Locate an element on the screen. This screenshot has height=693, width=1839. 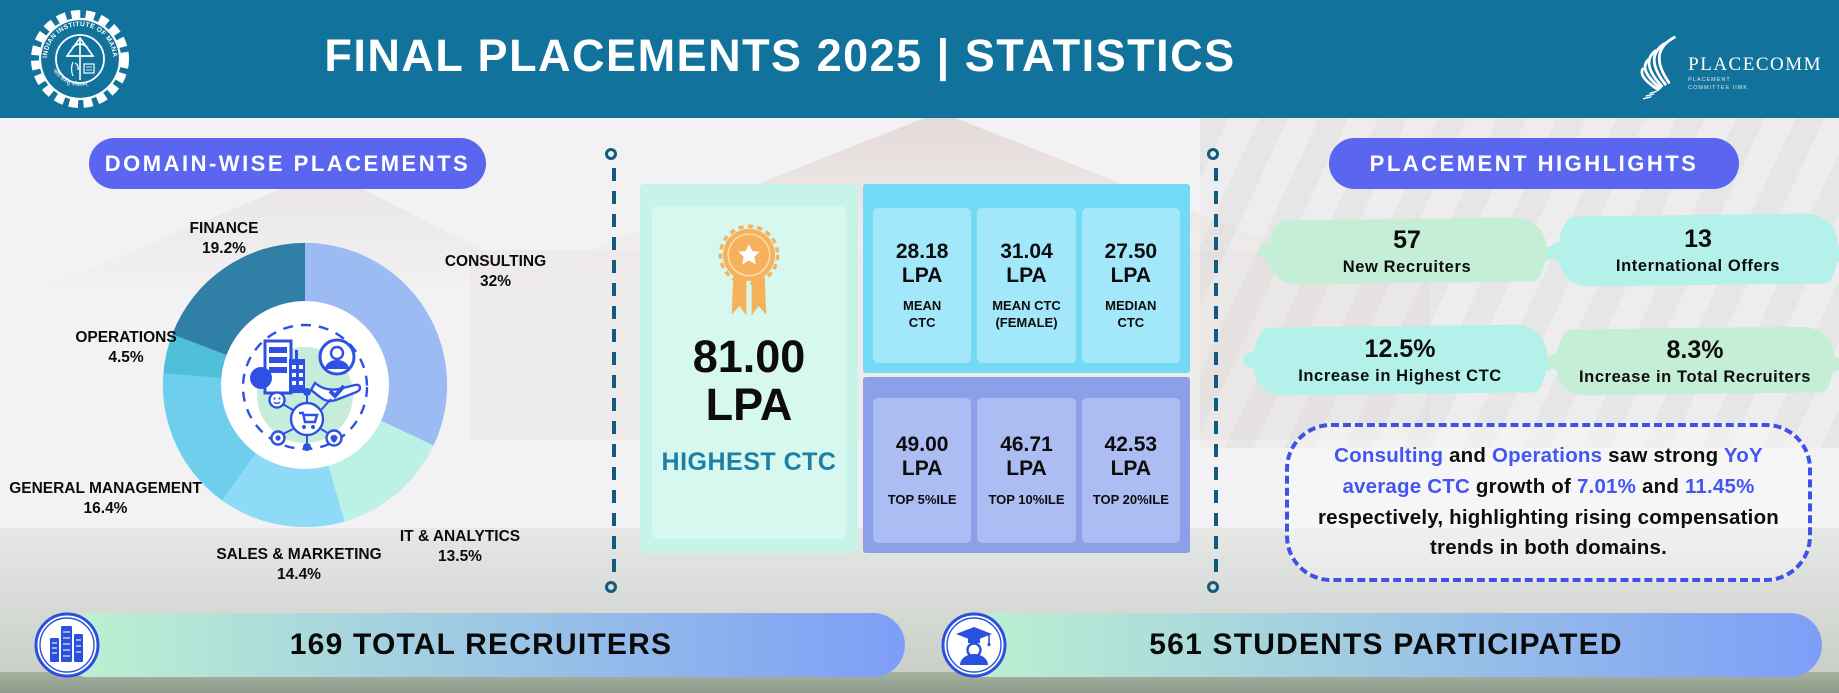
stat-cell-top-10ile: 46.71 LPA TOP 10%ILE is located at coordinates (1026, 470).